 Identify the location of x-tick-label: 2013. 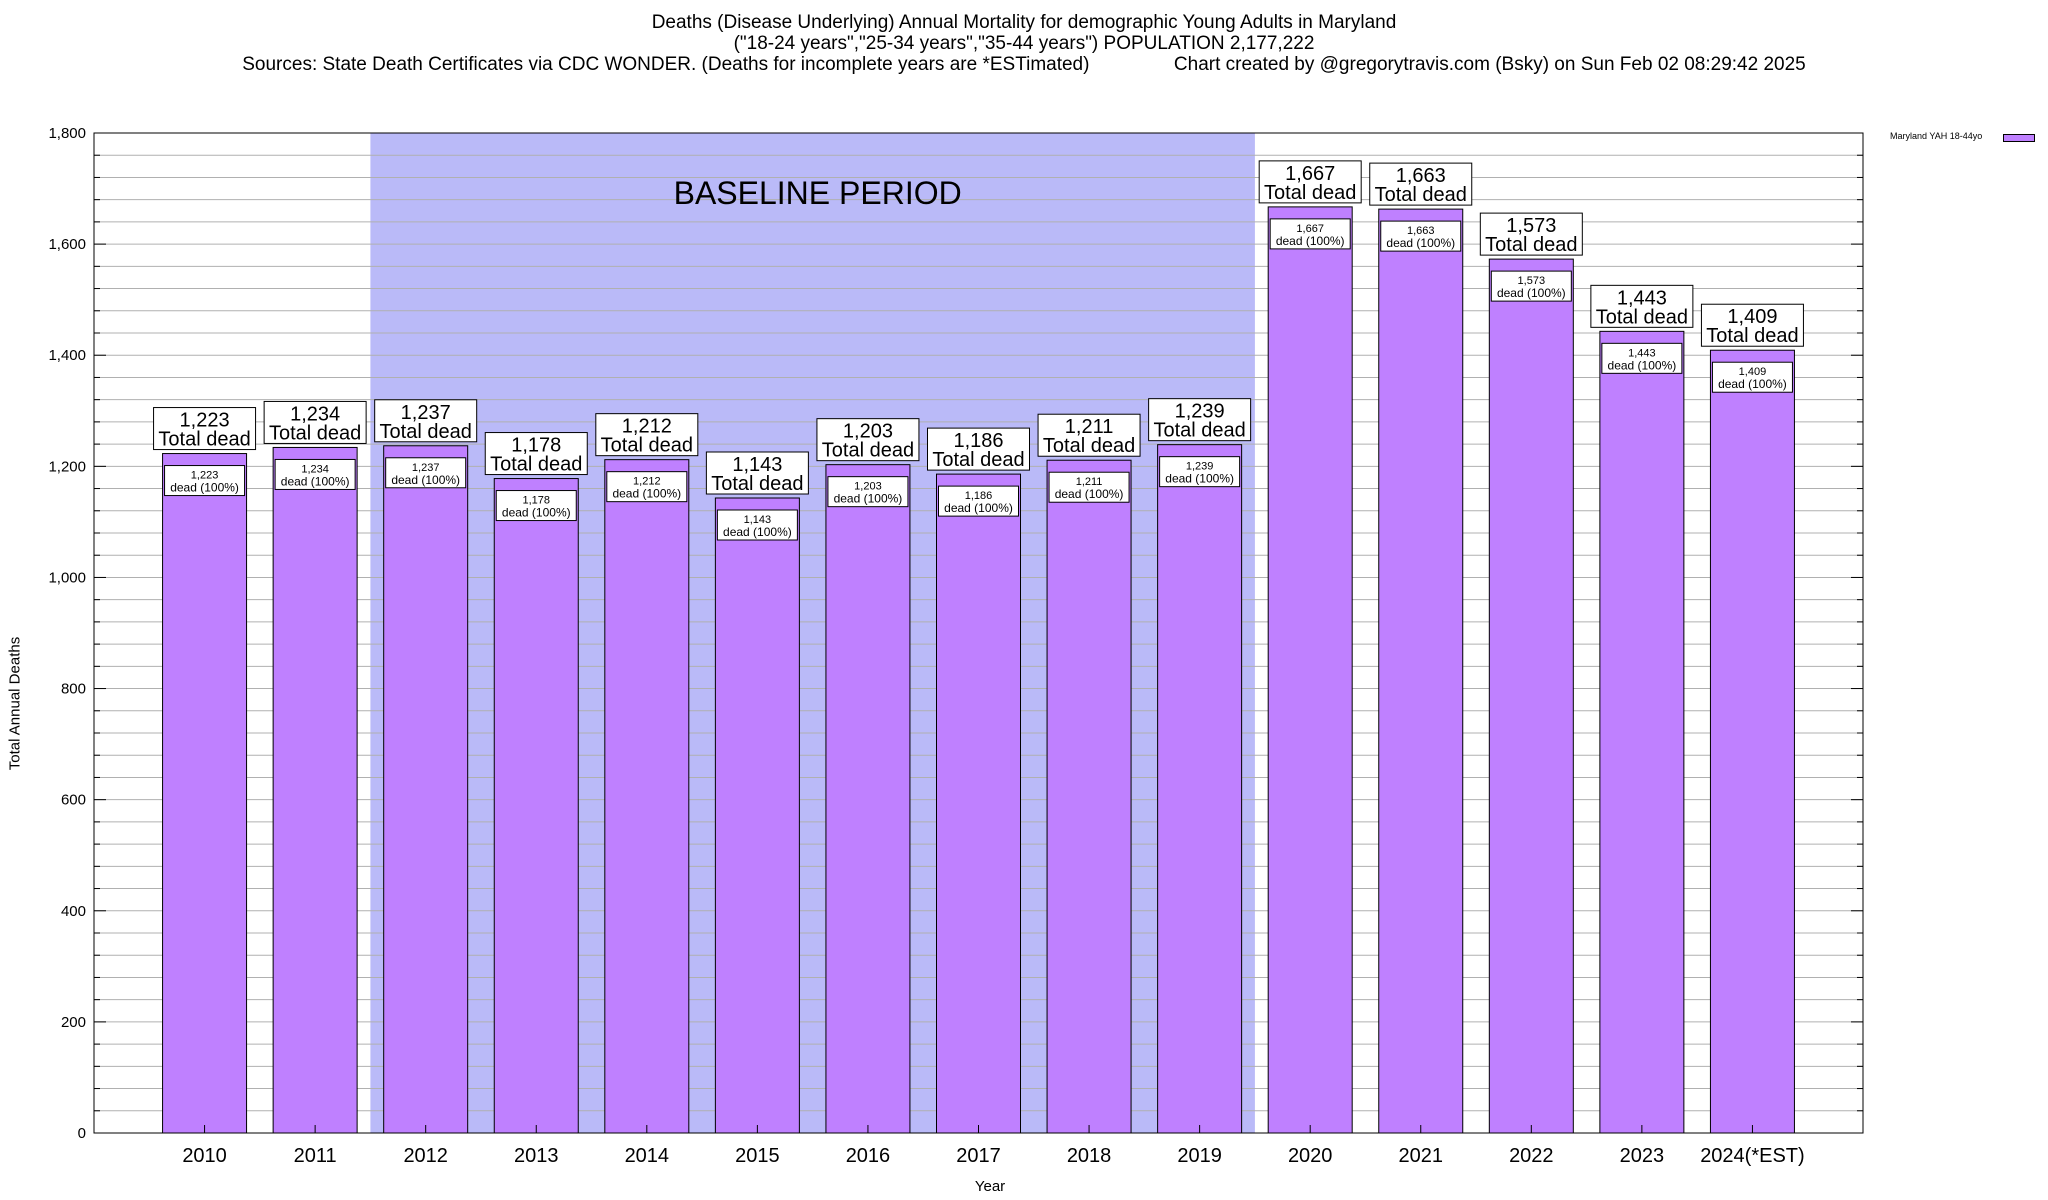
(536, 1156).